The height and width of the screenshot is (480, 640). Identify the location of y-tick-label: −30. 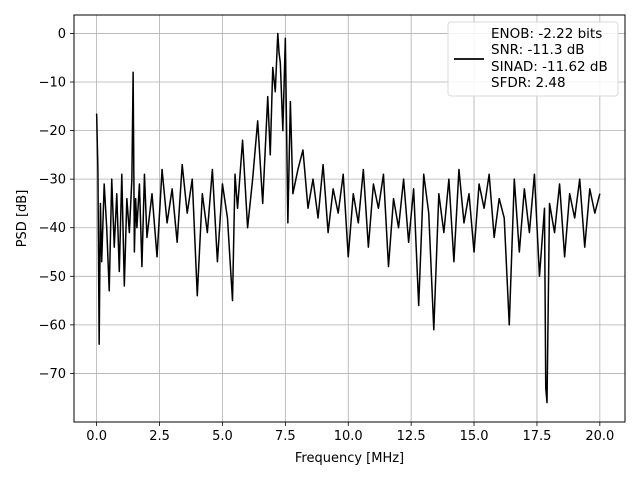
(52, 180).